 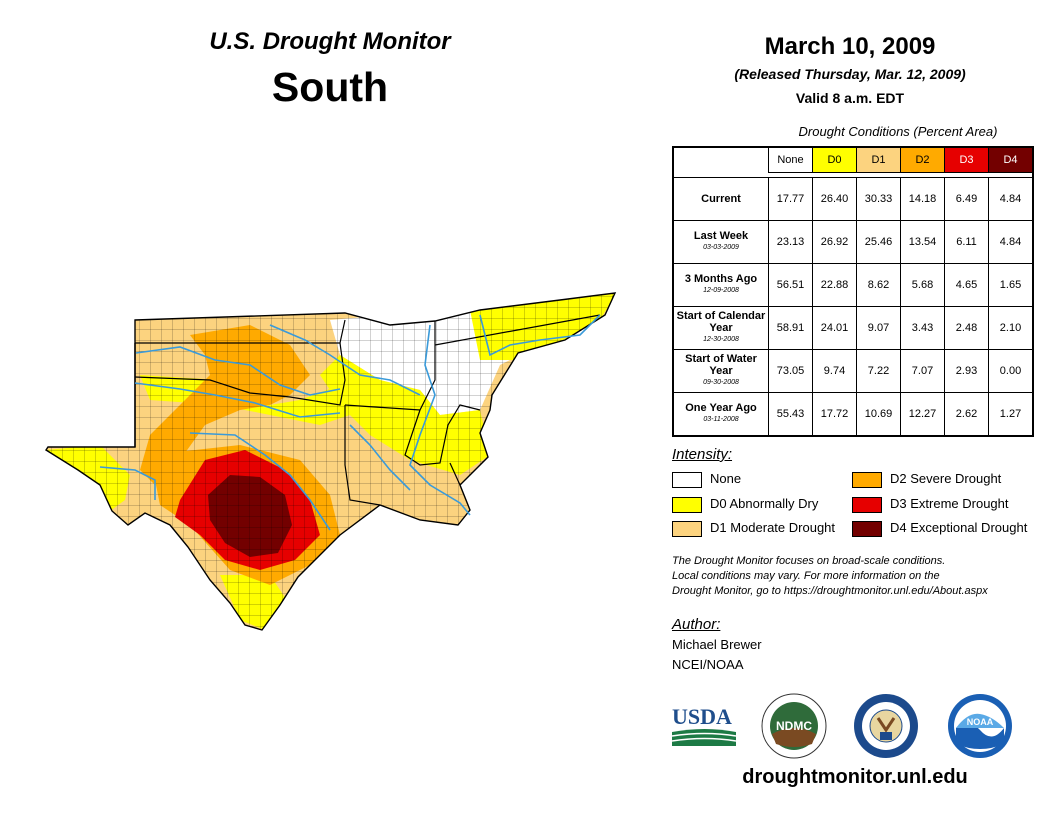 I want to click on author-org: NCEI/NOAA, so click(x=708, y=664).